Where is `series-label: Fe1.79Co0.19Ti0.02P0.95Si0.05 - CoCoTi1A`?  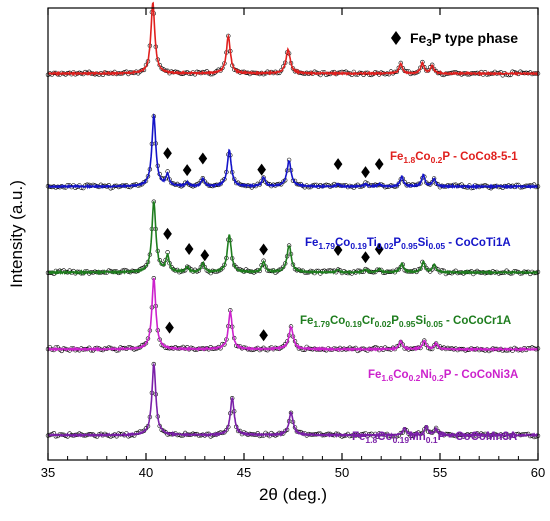 series-label: Fe1.79Co0.19Ti0.02P0.95Si0.05 - CoCoTi1A is located at coordinates (408, 244).